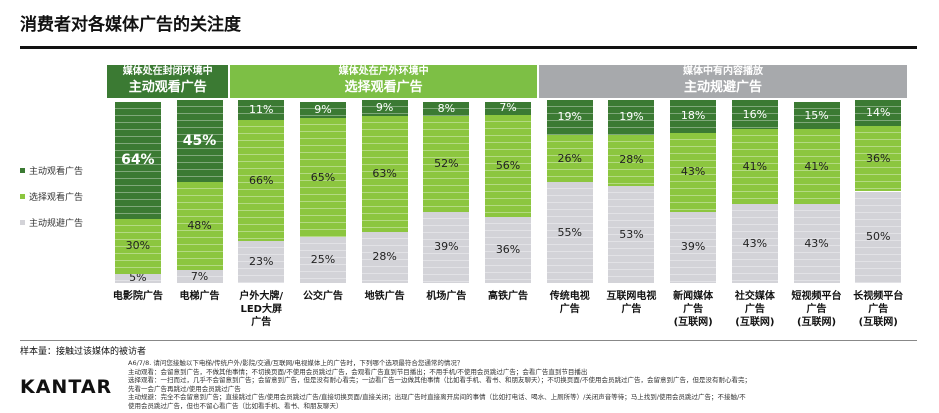 Image resolution: width=939 pixels, height=413 pixels. What do you see at coordinates (56, 224) in the screenshot?
I see `legend-label: 主动规避广告` at bounding box center [56, 224].